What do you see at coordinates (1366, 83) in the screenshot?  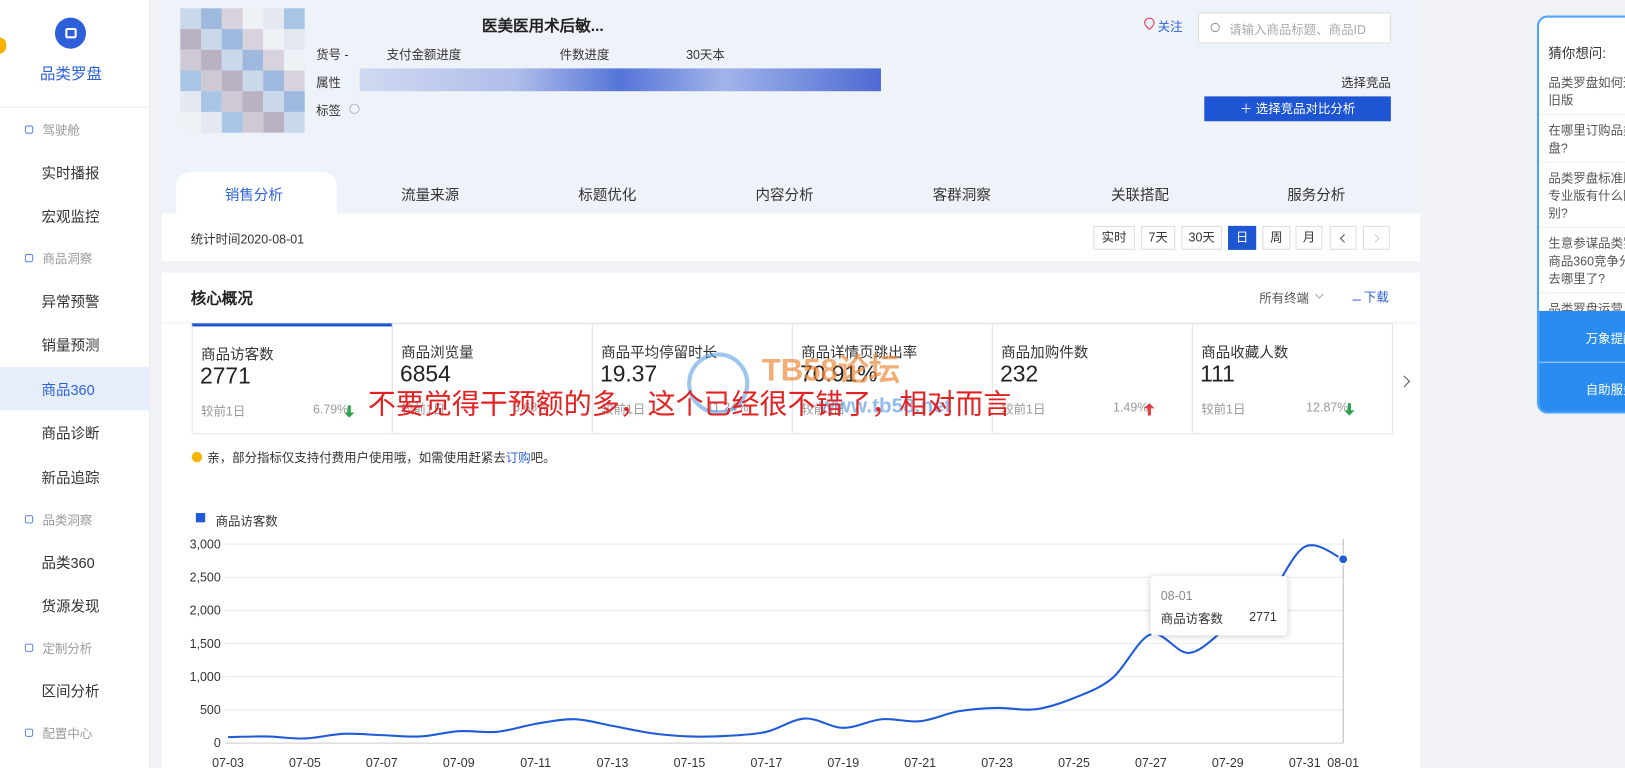 I see `compare-label: 选择竞品` at bounding box center [1366, 83].